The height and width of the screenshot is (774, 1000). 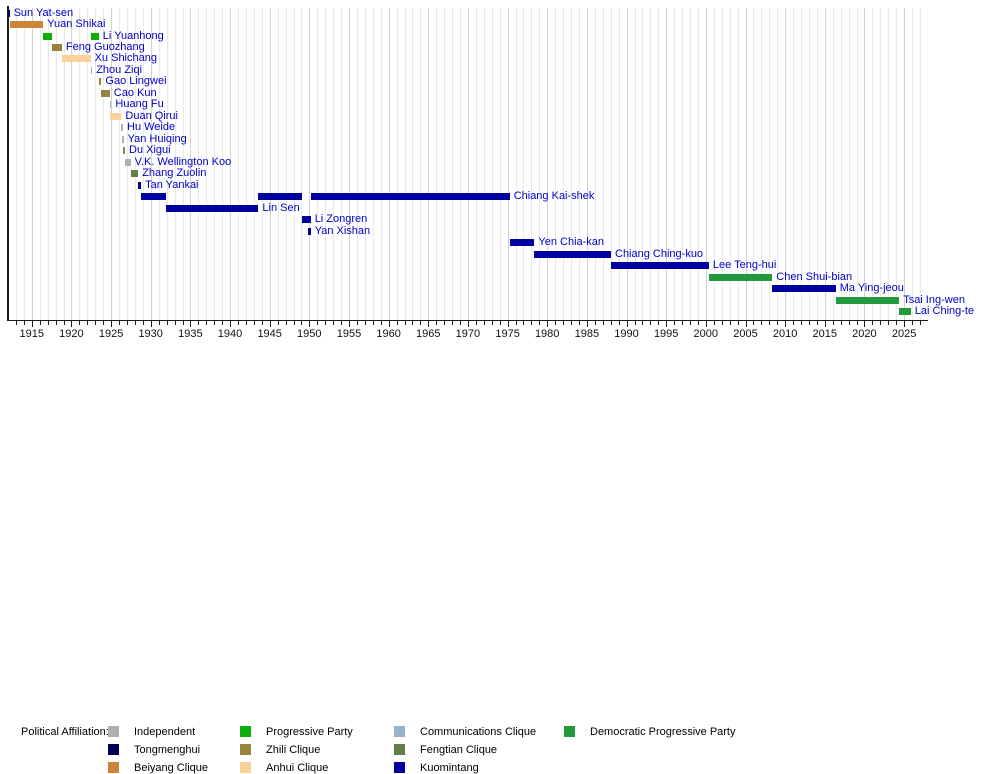 What do you see at coordinates (864, 334) in the screenshot?
I see `x-axis-label-2020: 2020` at bounding box center [864, 334].